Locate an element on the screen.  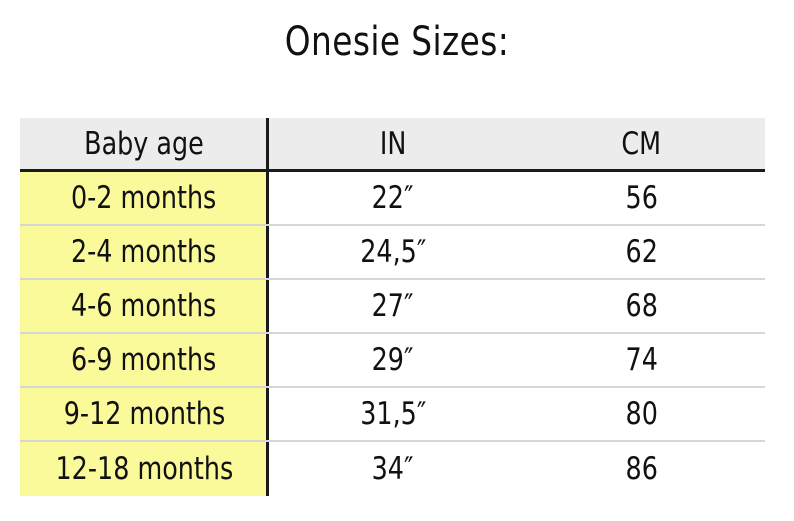
inch-cell: 31,5″ is located at coordinates (393, 414).